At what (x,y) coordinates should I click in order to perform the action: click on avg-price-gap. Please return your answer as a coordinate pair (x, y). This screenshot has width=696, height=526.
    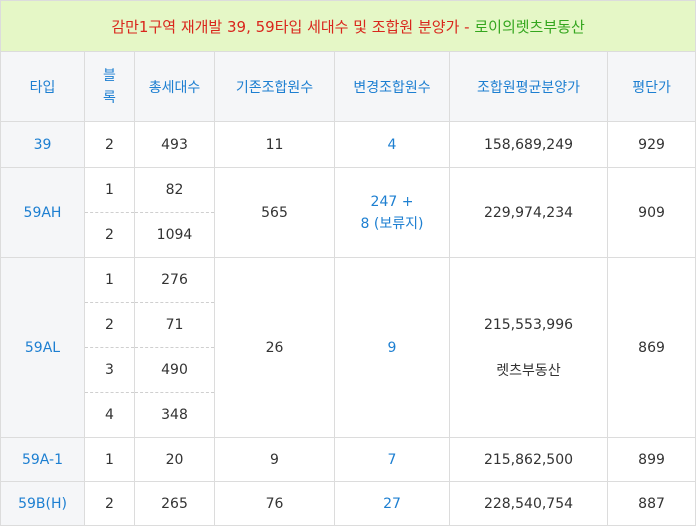
    Looking at the image, I should click on (529, 348).